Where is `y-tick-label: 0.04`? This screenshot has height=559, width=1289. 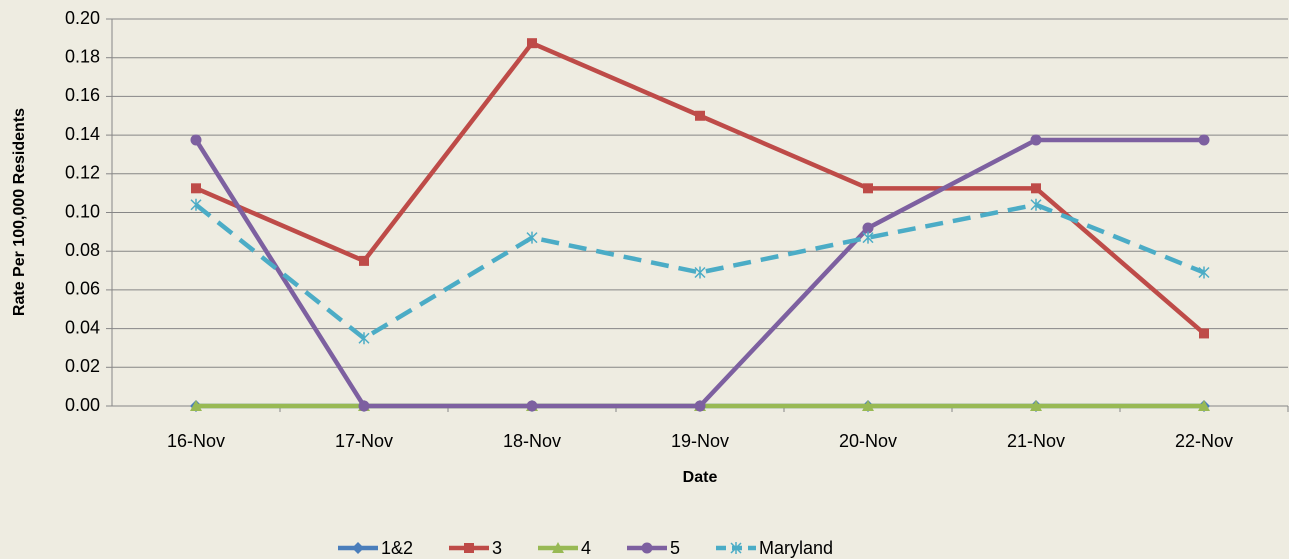 y-tick-label: 0.04 is located at coordinates (82, 327).